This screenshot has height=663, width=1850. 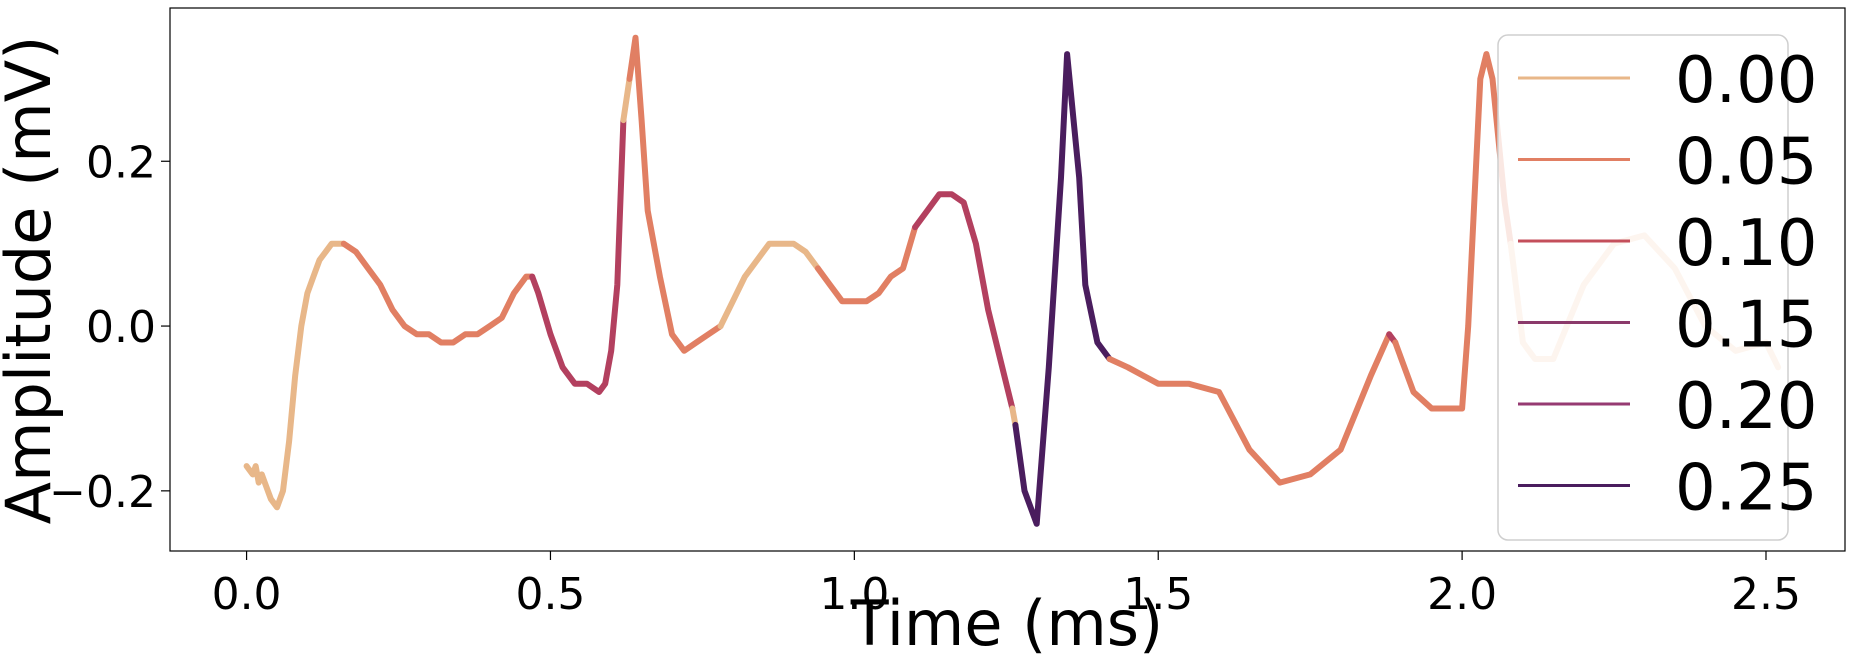 What do you see at coordinates (121, 162) in the screenshot?
I see `y-tick-label: 0.2` at bounding box center [121, 162].